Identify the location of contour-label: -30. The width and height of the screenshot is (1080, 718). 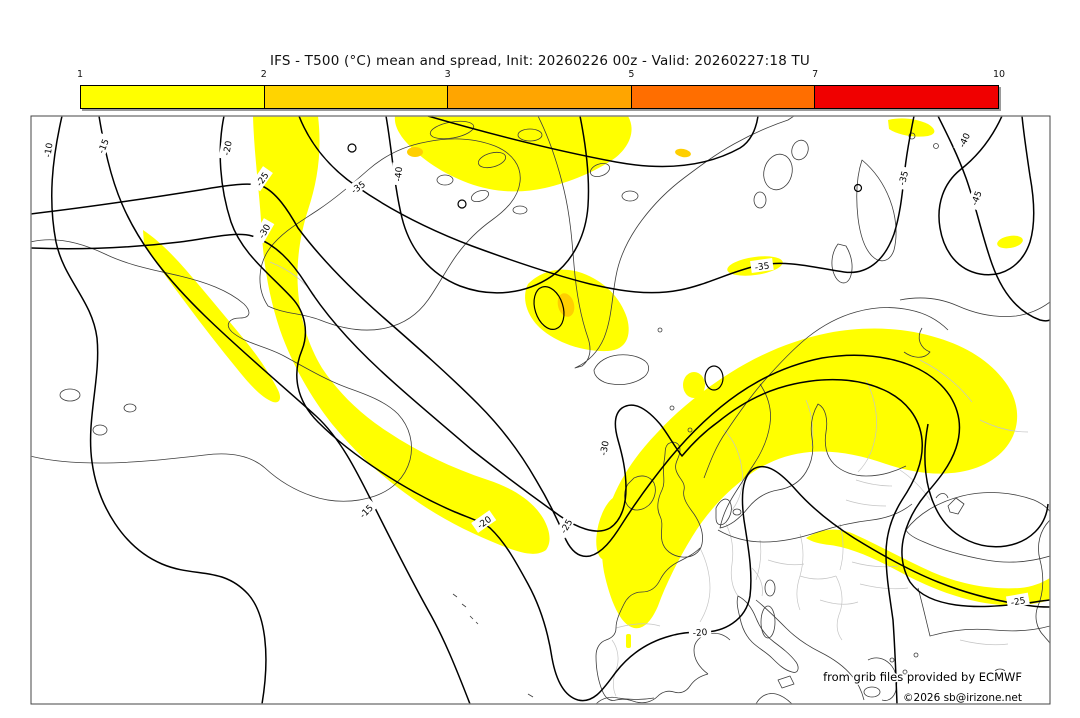
(603, 447).